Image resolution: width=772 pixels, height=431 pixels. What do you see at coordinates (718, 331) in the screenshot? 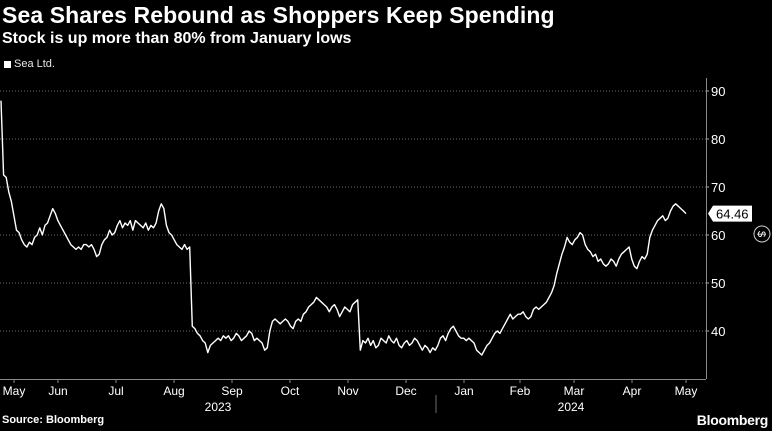
I see `y-tick-label: 40` at bounding box center [718, 331].